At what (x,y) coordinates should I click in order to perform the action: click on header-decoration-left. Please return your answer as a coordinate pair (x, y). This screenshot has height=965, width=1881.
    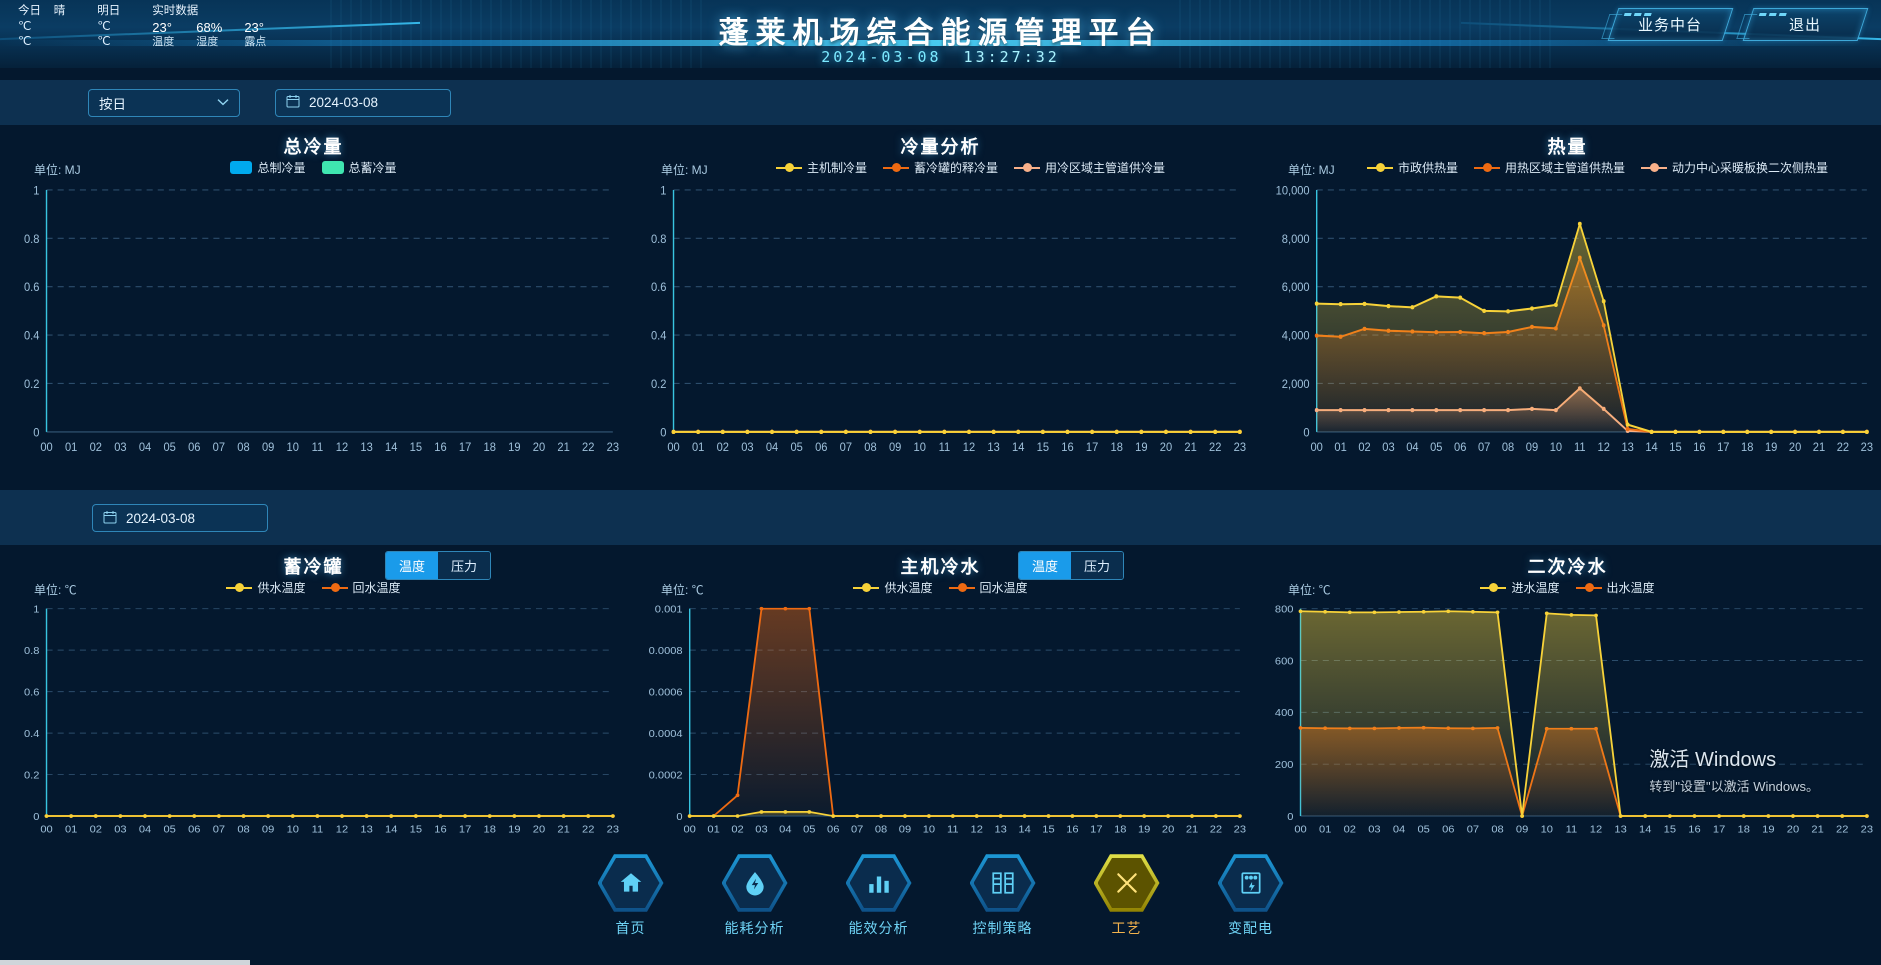
    Looking at the image, I should click on (520, 34).